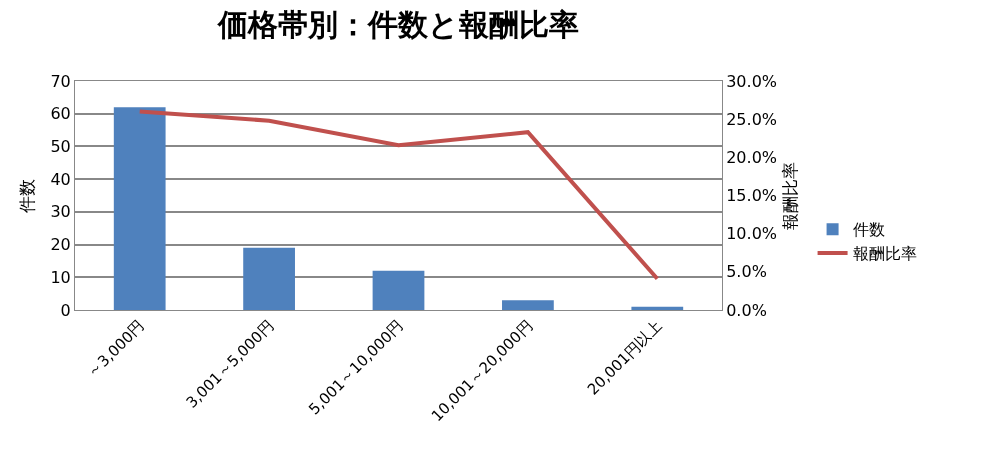  Describe the element at coordinates (884, 254) in the screenshot. I see `legend-label: 報酬比率` at that location.